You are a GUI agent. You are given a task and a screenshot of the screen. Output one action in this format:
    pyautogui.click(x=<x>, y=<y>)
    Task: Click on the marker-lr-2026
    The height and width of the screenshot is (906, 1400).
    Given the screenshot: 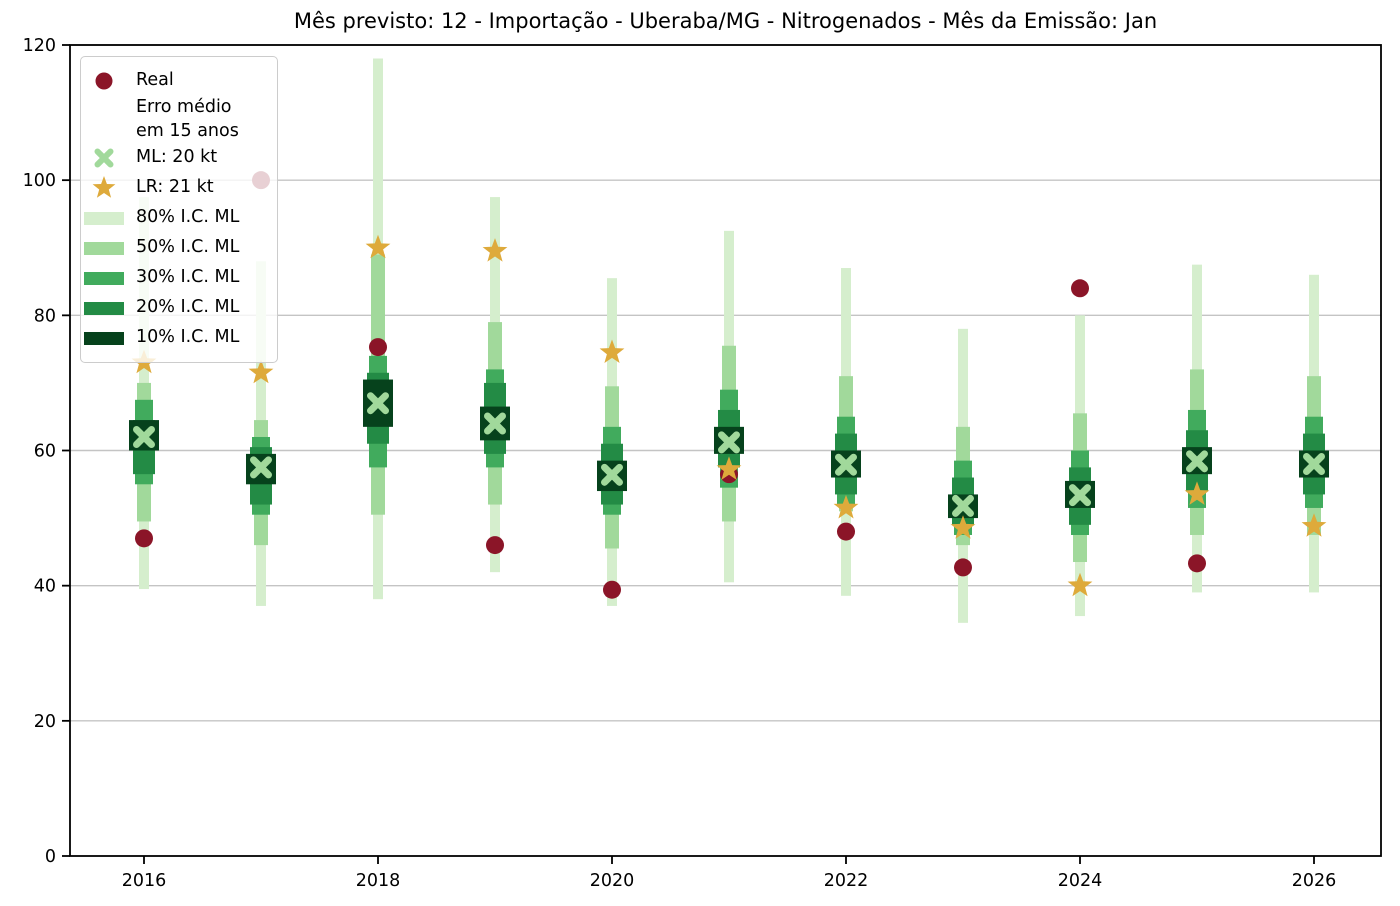 What is the action you would take?
    pyautogui.click(x=1314, y=525)
    